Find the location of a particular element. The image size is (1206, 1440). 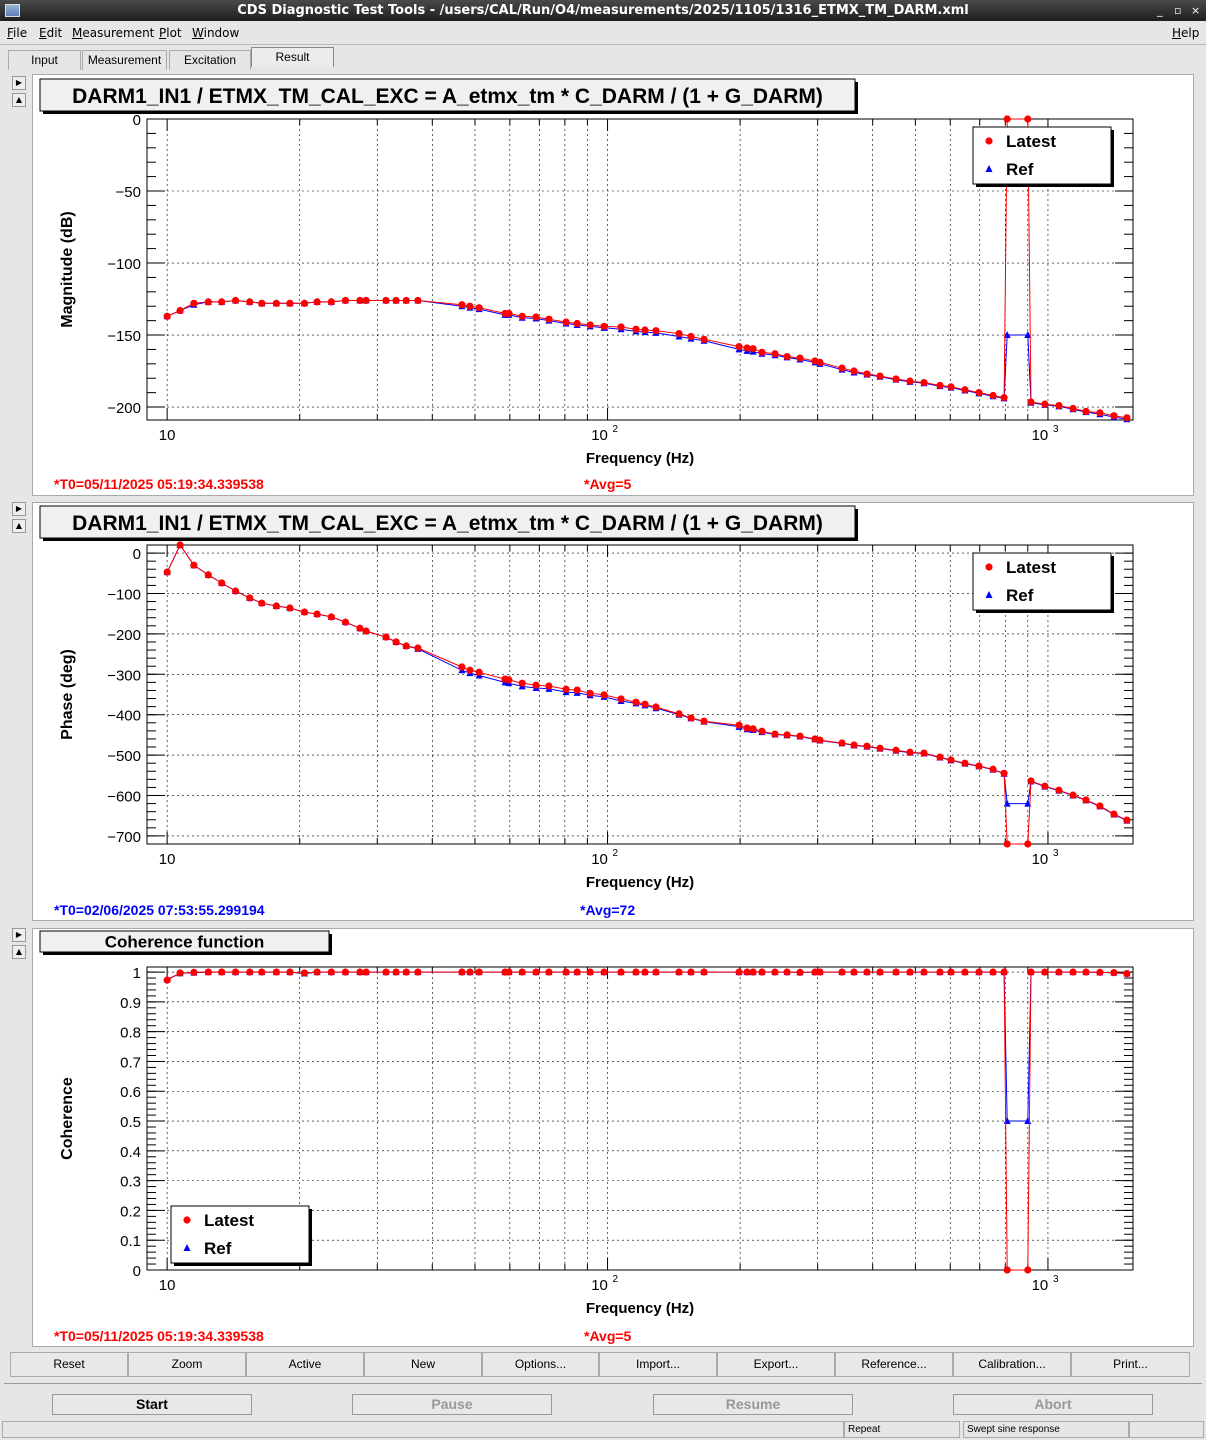

menu-measurement: Measurement is located at coordinates (113, 33).